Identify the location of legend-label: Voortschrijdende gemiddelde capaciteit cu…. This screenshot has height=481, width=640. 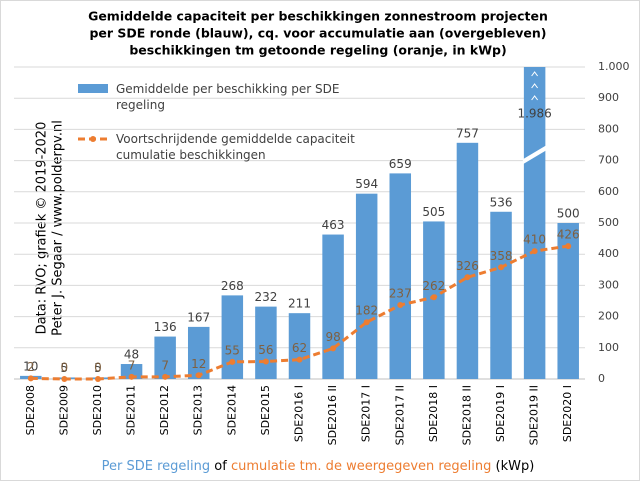
(235, 147).